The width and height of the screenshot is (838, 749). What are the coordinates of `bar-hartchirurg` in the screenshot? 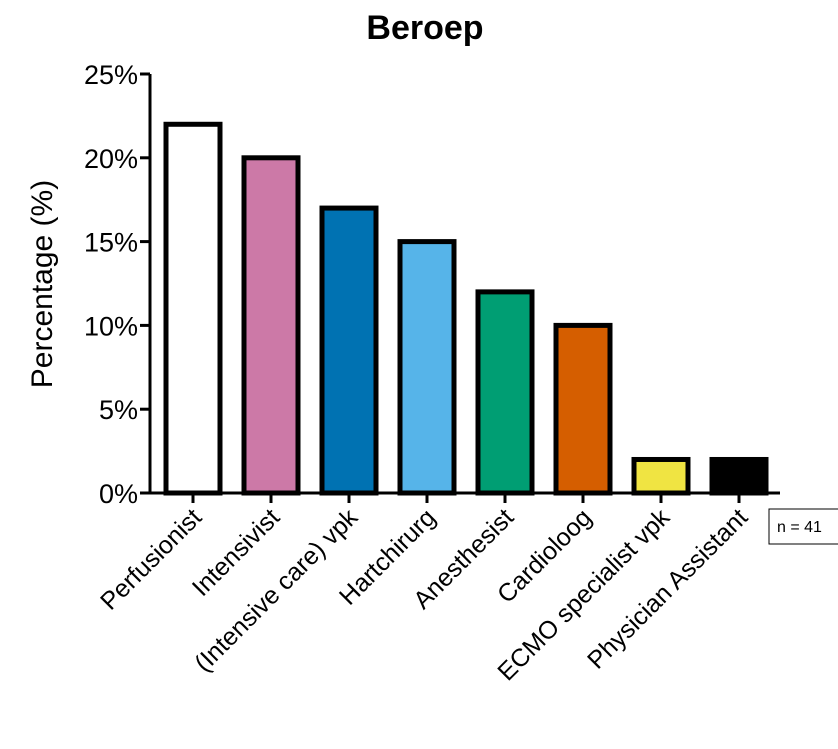 It's located at (427, 367).